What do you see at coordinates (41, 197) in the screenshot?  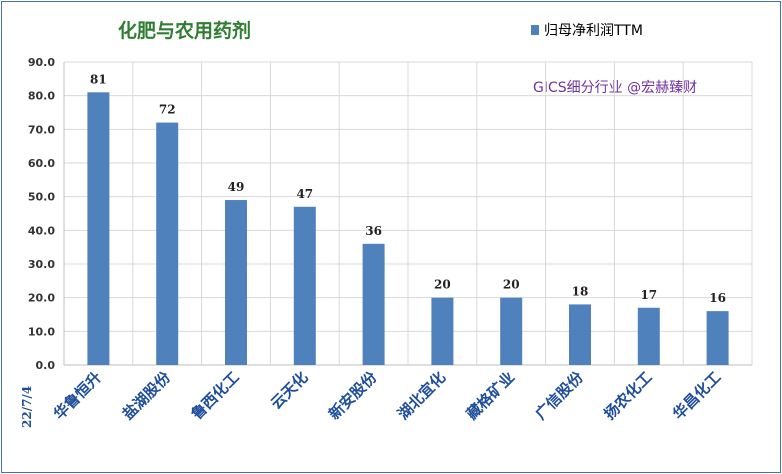 I see `y-tick-label: 50.0` at bounding box center [41, 197].